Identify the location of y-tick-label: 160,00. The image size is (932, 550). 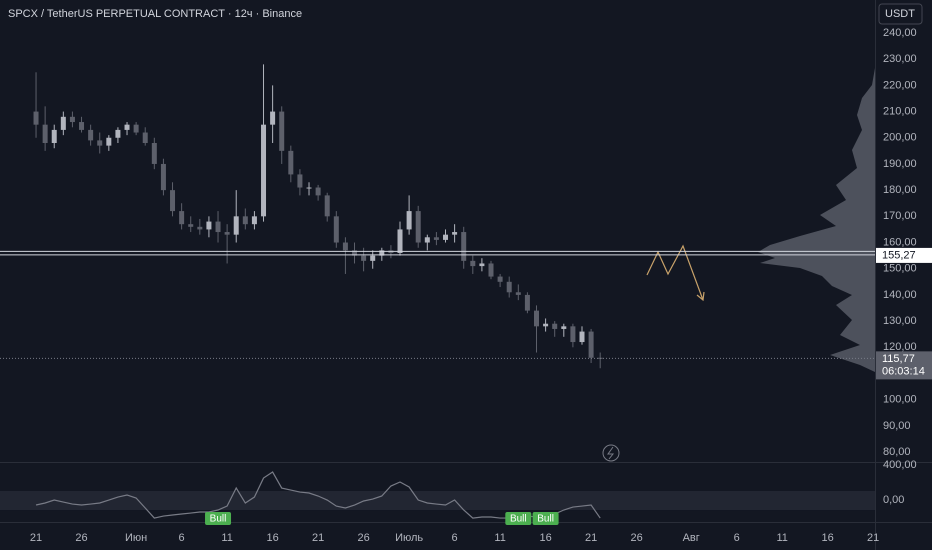
(900, 242).